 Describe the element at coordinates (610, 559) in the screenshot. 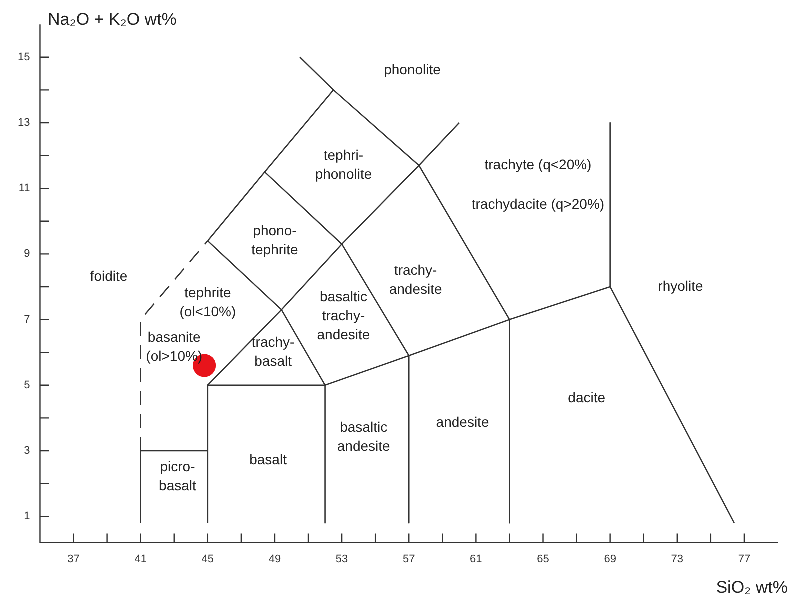

I see `x-tick-label: 69` at that location.